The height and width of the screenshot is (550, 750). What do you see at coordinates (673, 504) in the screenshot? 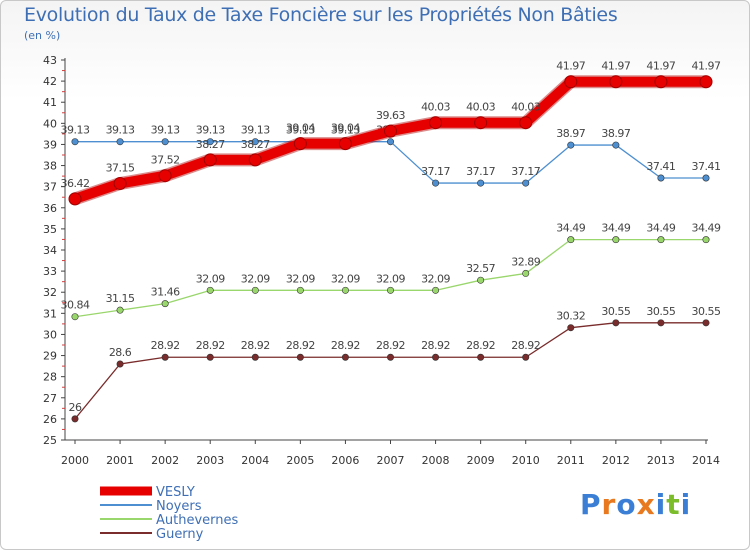
I see `logo-letter: t` at bounding box center [673, 504].